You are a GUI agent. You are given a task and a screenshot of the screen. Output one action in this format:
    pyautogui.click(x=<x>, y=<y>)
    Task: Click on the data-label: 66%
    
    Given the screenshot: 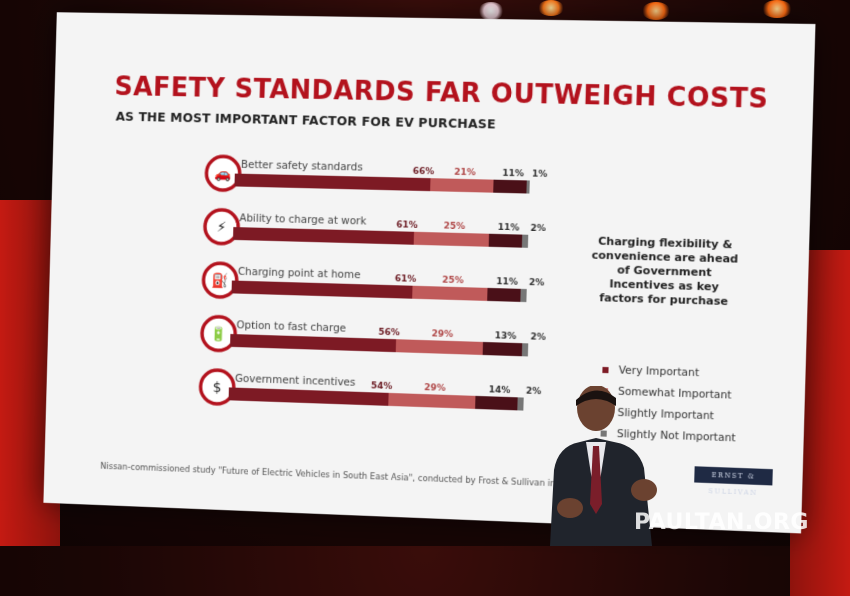 What is the action you would take?
    pyautogui.click(x=424, y=172)
    